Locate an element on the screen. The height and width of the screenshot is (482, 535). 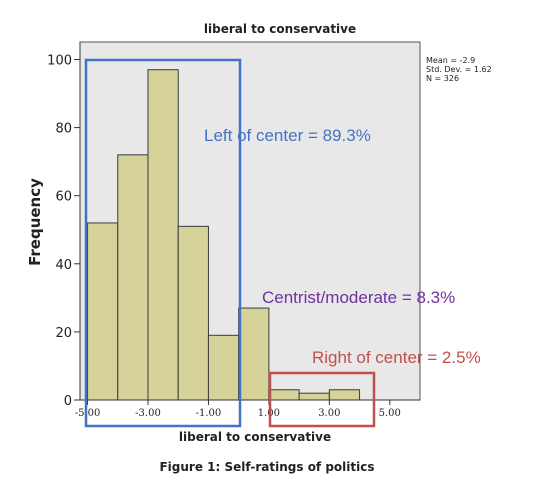
stat-n: N = 326 is located at coordinates (442, 78).